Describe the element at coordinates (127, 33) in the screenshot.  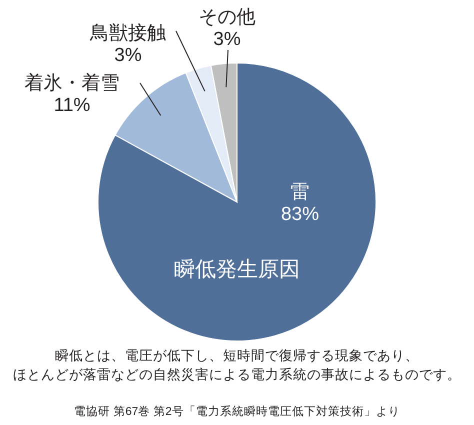
I see `slice-label: 鳥獣接触` at that location.